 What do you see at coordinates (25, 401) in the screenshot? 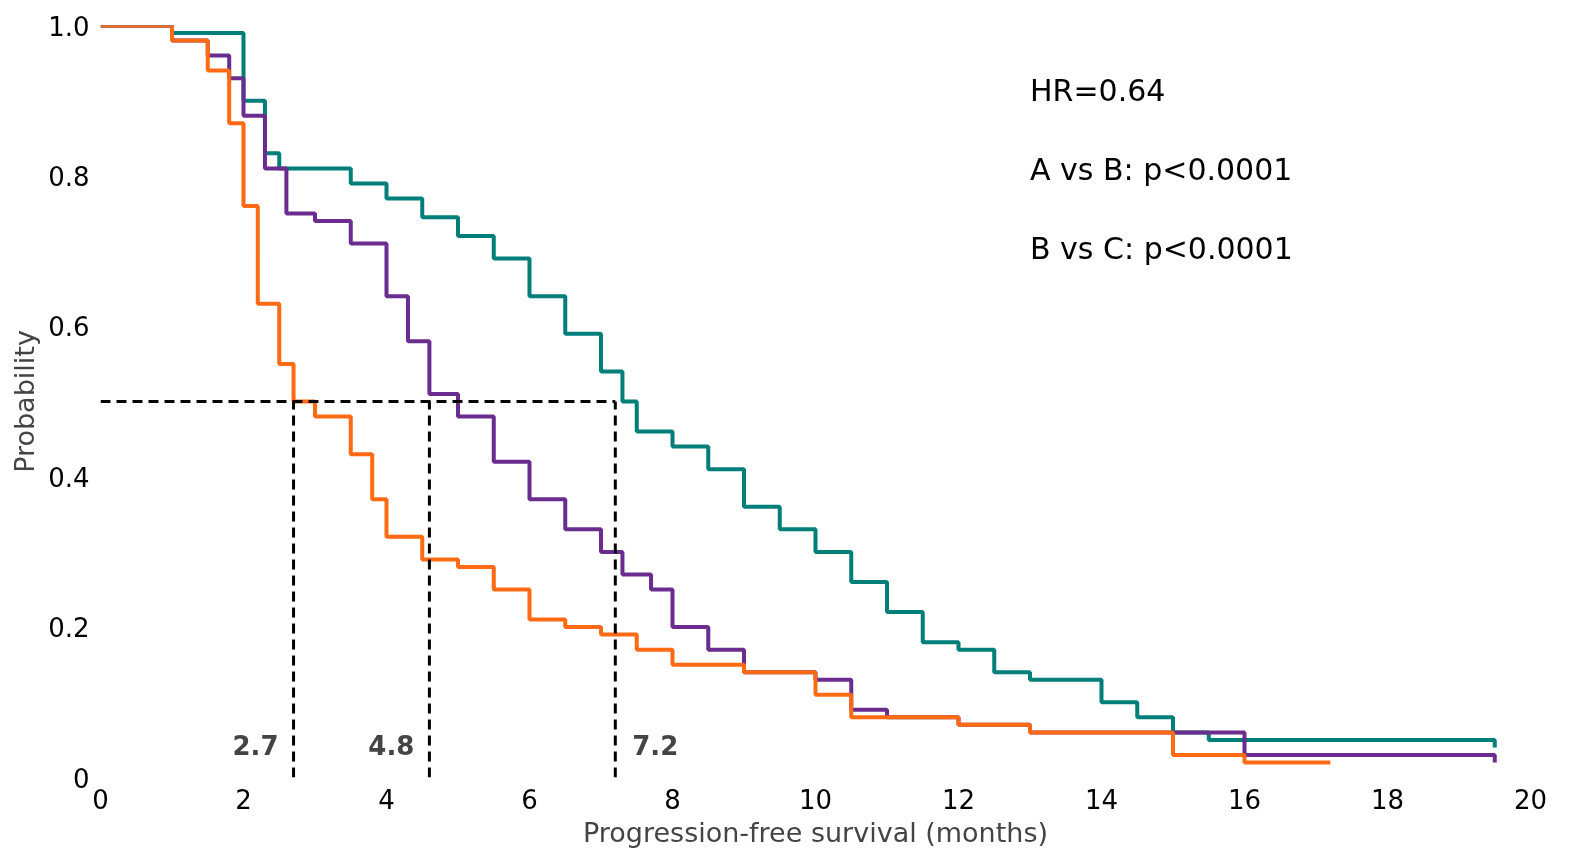
I see `y-axis-title: Probability` at bounding box center [25, 401].